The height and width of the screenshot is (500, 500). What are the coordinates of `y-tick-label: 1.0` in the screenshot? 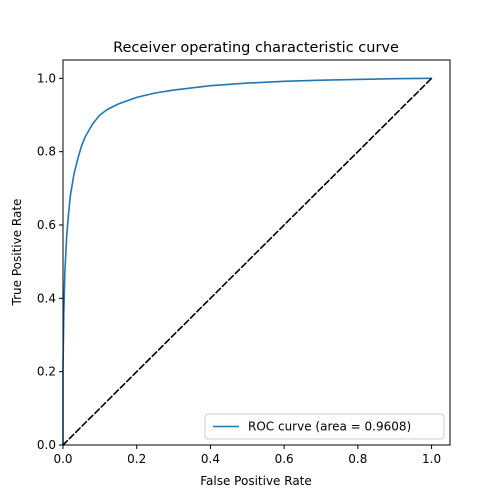 It's located at (46, 78).